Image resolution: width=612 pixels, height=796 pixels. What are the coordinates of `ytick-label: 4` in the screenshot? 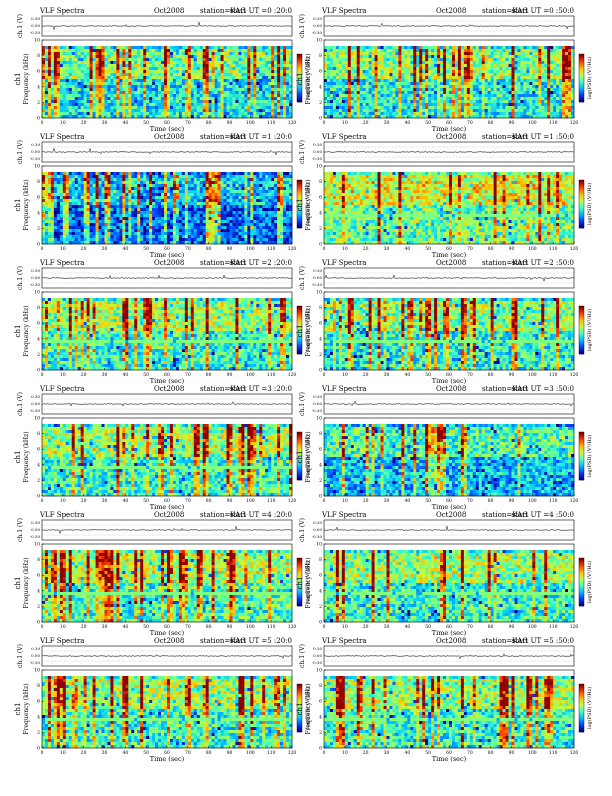 It's located at (320, 87).